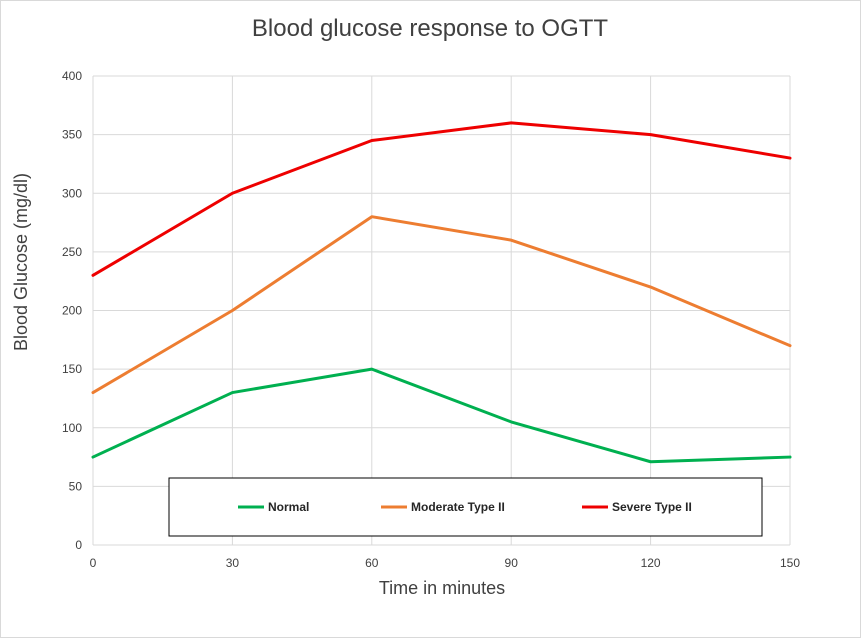 The width and height of the screenshot is (861, 638). What do you see at coordinates (233, 563) in the screenshot?
I see `x-tick-label: 30` at bounding box center [233, 563].